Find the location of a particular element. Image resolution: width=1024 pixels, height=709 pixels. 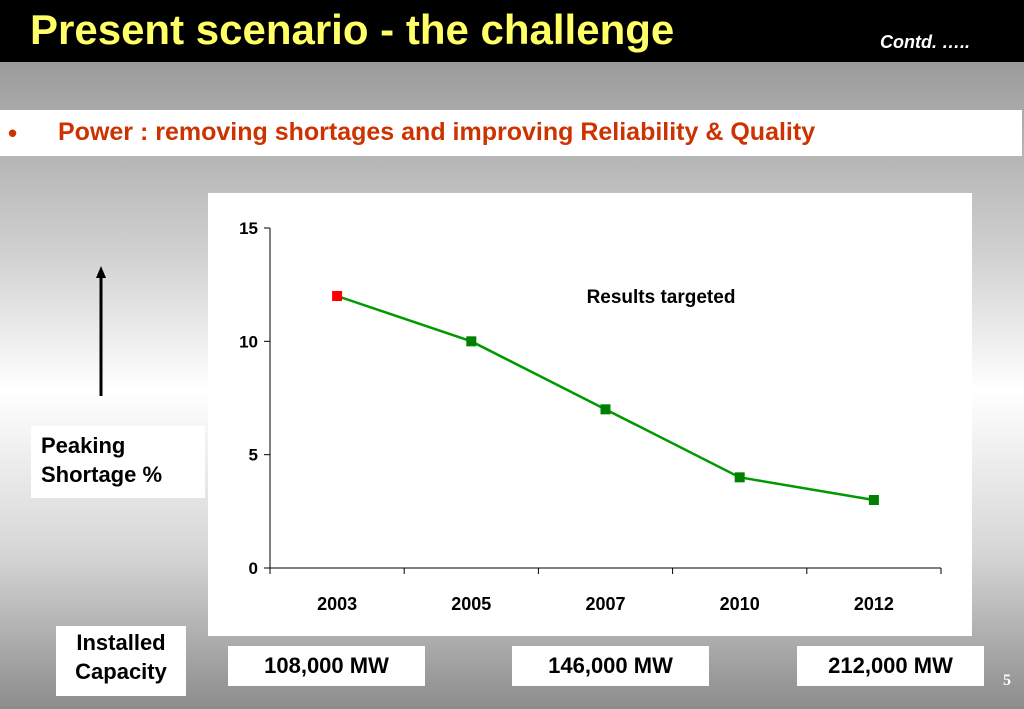

x-axis-label-line2: Capacity is located at coordinates (121, 671).